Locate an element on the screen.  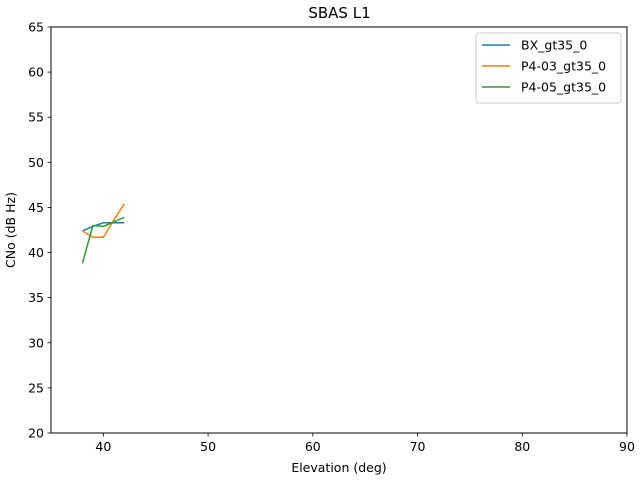
y-tick-label: 35 is located at coordinates (36, 297).